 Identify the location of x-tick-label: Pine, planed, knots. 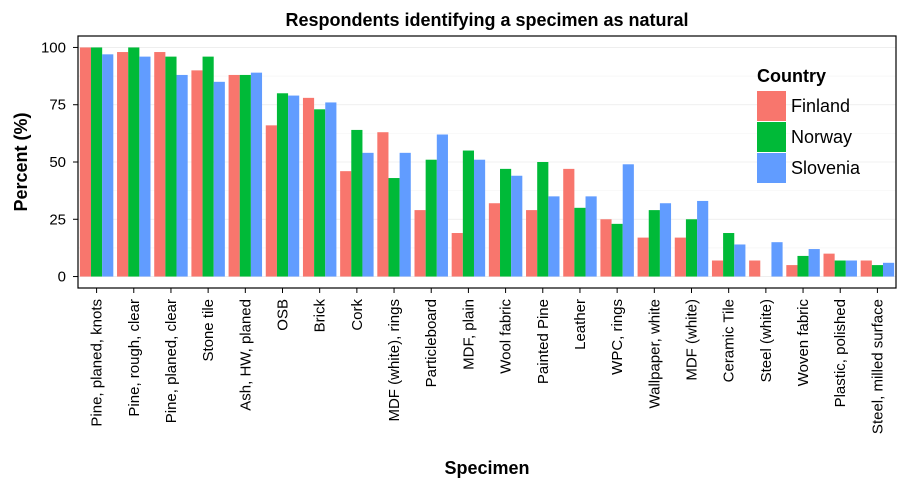
(97, 363).